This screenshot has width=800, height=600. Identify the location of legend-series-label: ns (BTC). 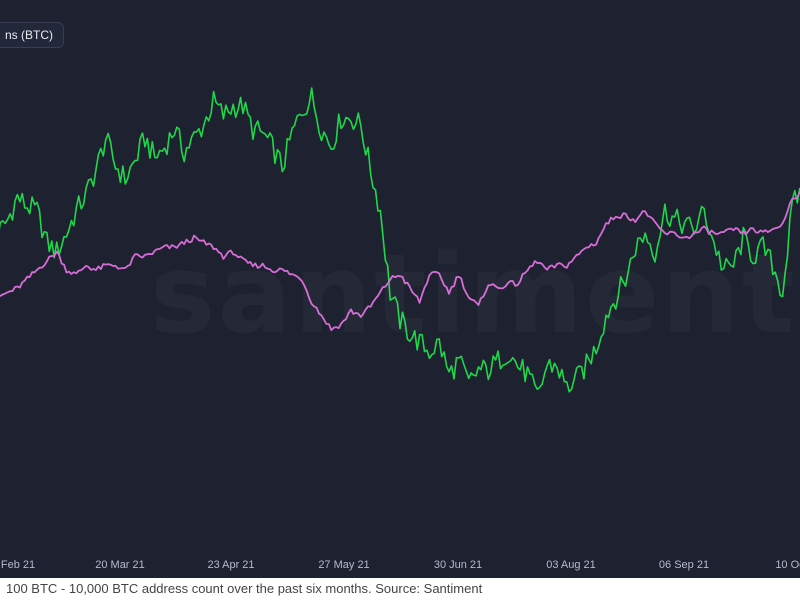
(32, 35).